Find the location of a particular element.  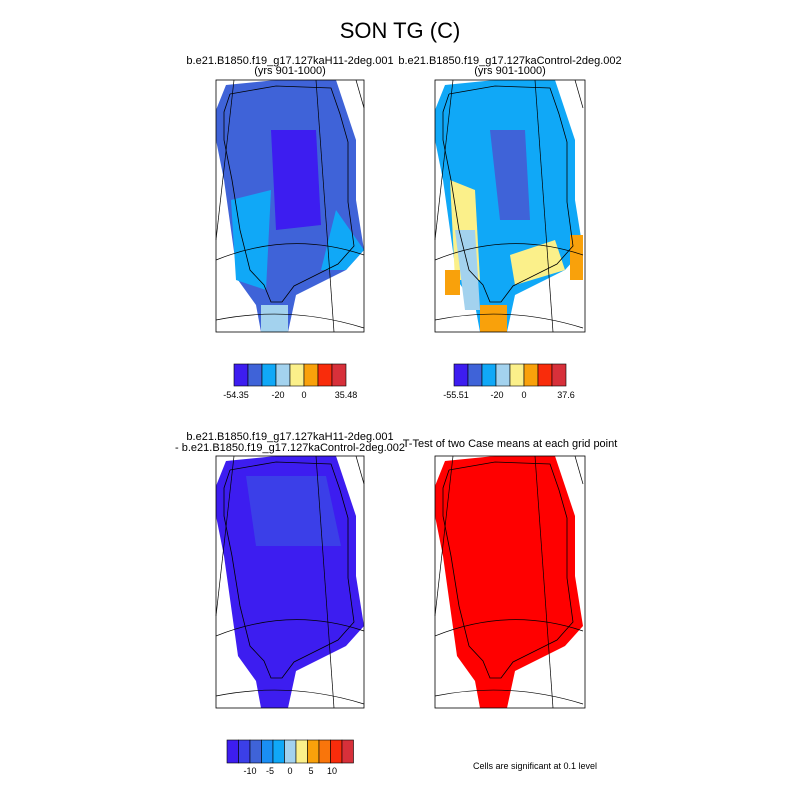

colorbar-label: 35.48 is located at coordinates (346, 395).